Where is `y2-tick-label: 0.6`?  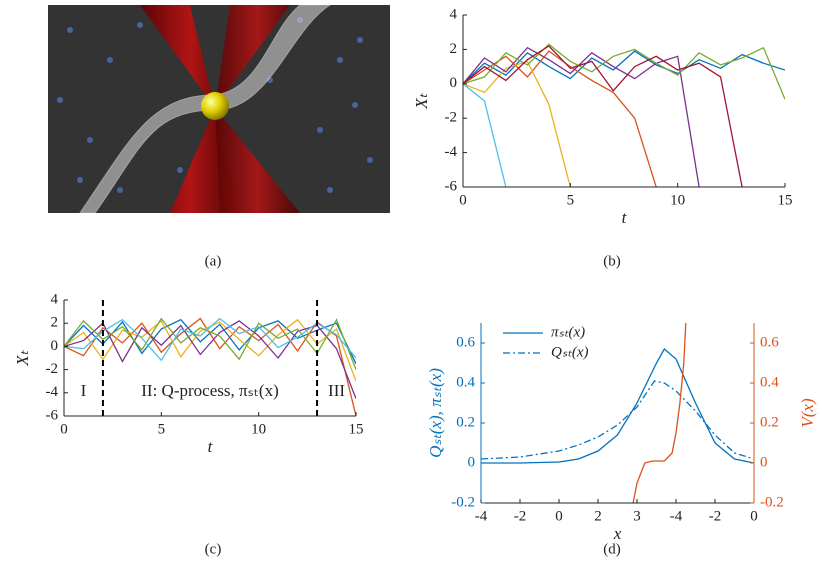
y2-tick-label: 0.6 is located at coordinates (769, 342).